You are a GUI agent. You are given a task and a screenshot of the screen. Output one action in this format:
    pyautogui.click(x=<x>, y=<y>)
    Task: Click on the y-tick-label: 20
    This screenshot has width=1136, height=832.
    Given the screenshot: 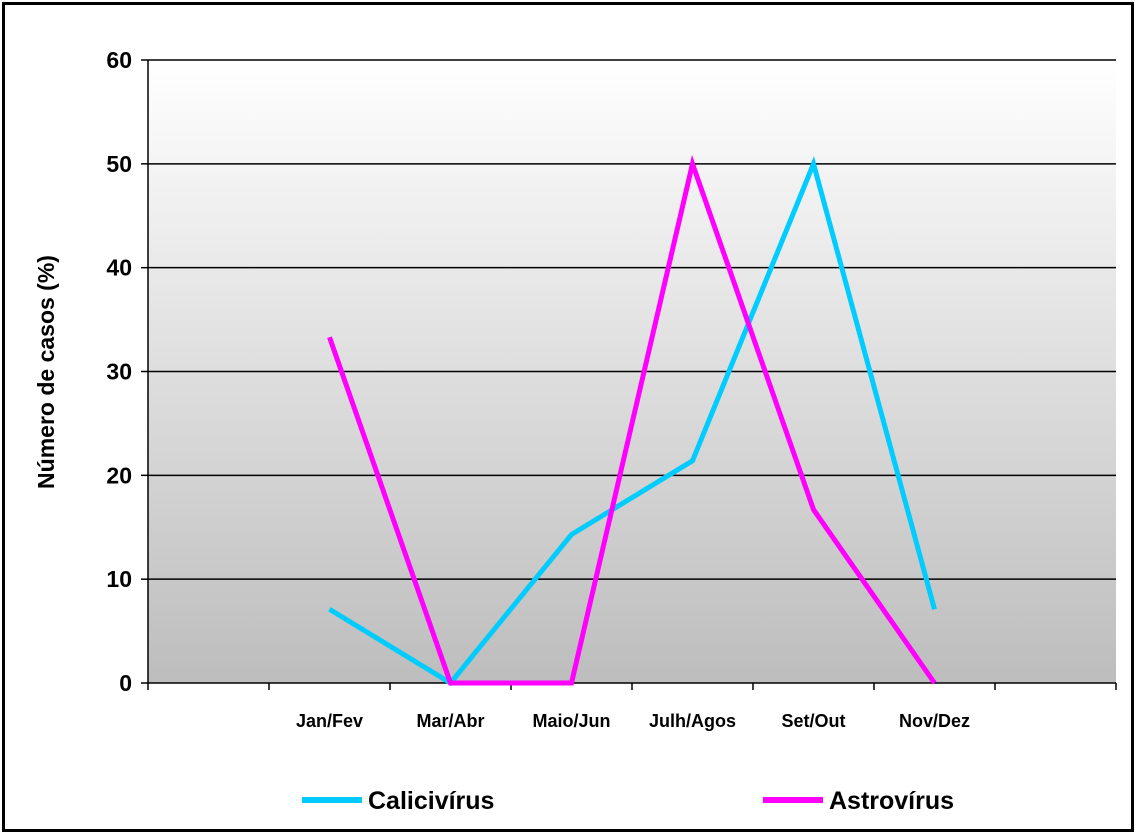 What is the action you would take?
    pyautogui.click(x=119, y=475)
    